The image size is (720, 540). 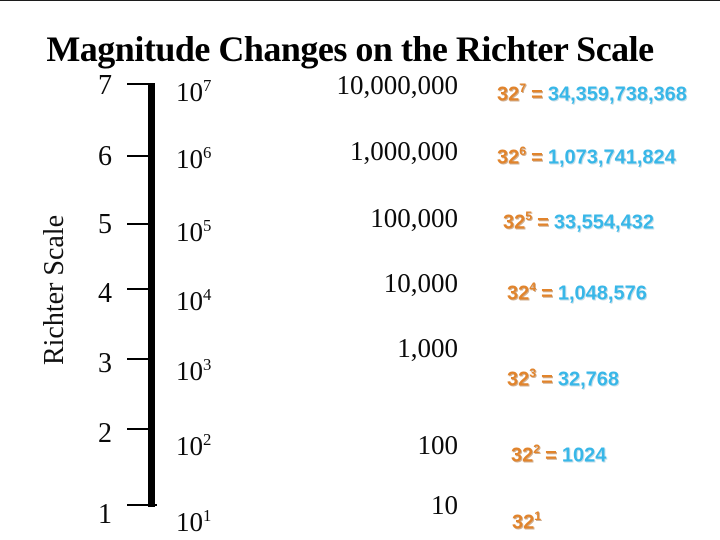 I want to click on power-of-32-row-7: 327 = 34,359,738,368, so click(x=592, y=92).